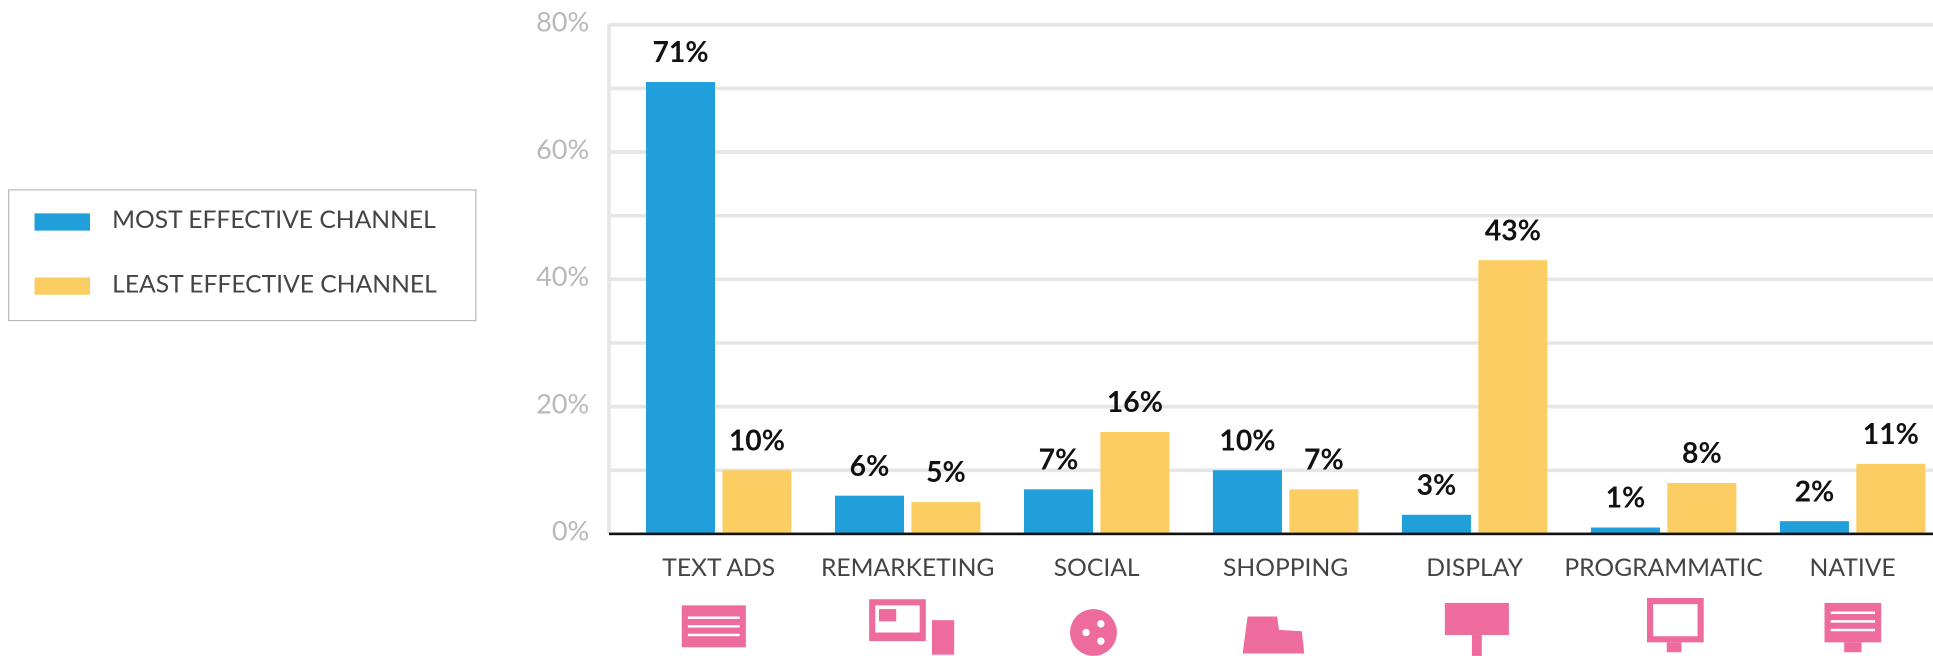  Describe the element at coordinates (680, 52) in the screenshot. I see `value-label: 71%` at that location.